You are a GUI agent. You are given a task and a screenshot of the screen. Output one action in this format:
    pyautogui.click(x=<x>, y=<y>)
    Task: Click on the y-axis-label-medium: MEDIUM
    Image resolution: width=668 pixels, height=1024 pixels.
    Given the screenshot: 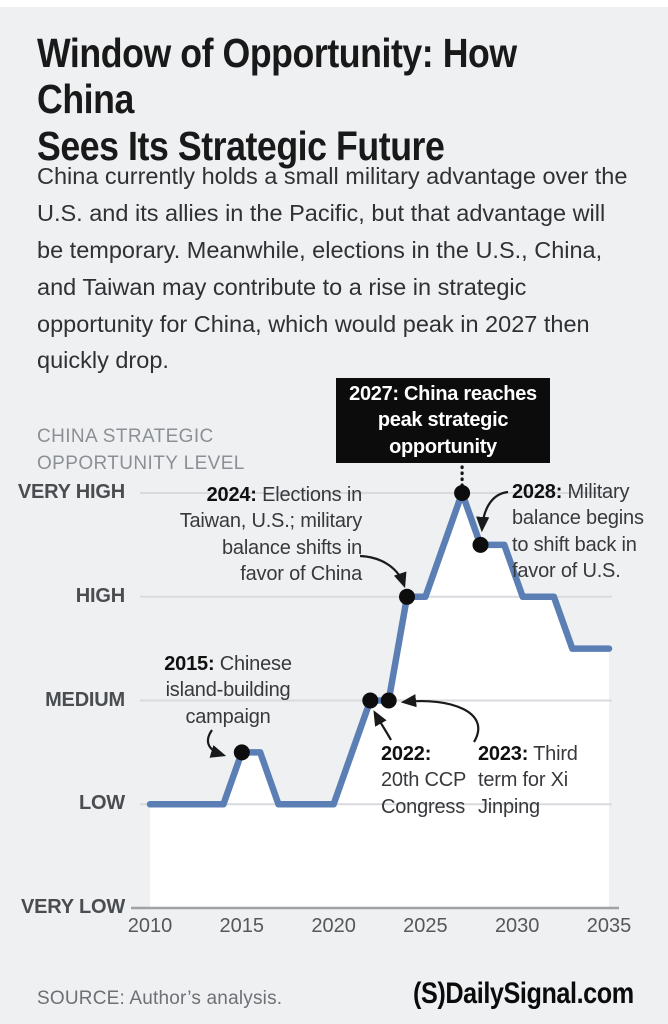 What is the action you would take?
    pyautogui.click(x=85, y=699)
    